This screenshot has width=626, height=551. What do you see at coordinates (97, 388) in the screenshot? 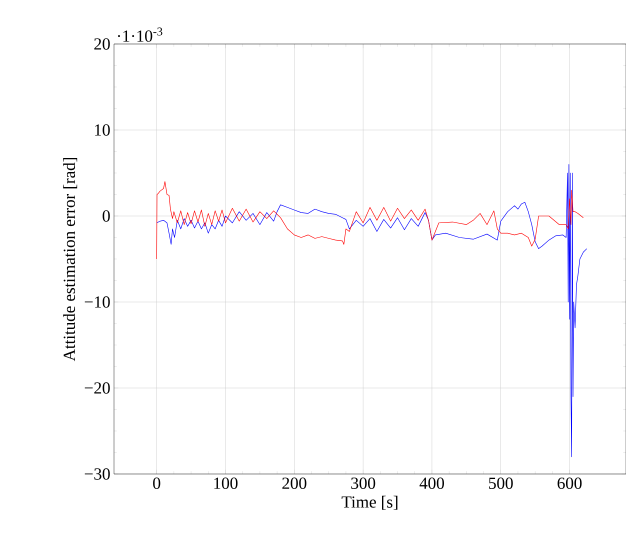
I see `y-tick-label: −20` at bounding box center [97, 388].